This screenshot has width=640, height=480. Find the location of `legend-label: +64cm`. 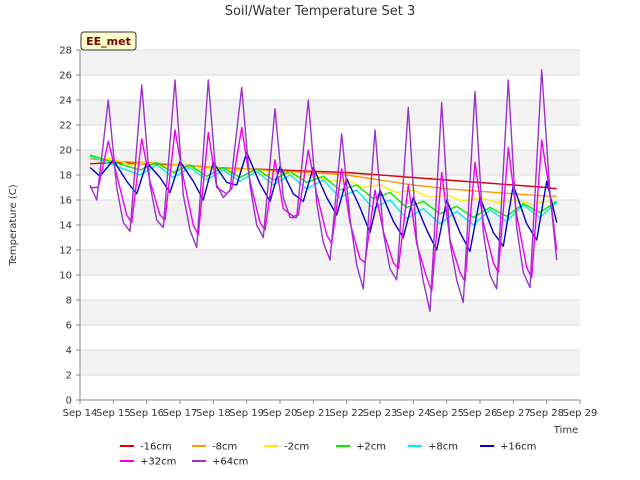

legend-label: +64cm is located at coordinates (230, 462).